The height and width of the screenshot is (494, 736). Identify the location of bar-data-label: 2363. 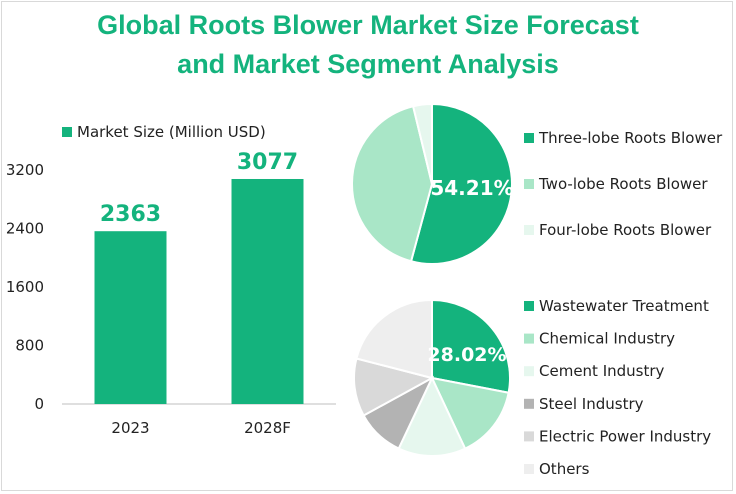
(130, 214).